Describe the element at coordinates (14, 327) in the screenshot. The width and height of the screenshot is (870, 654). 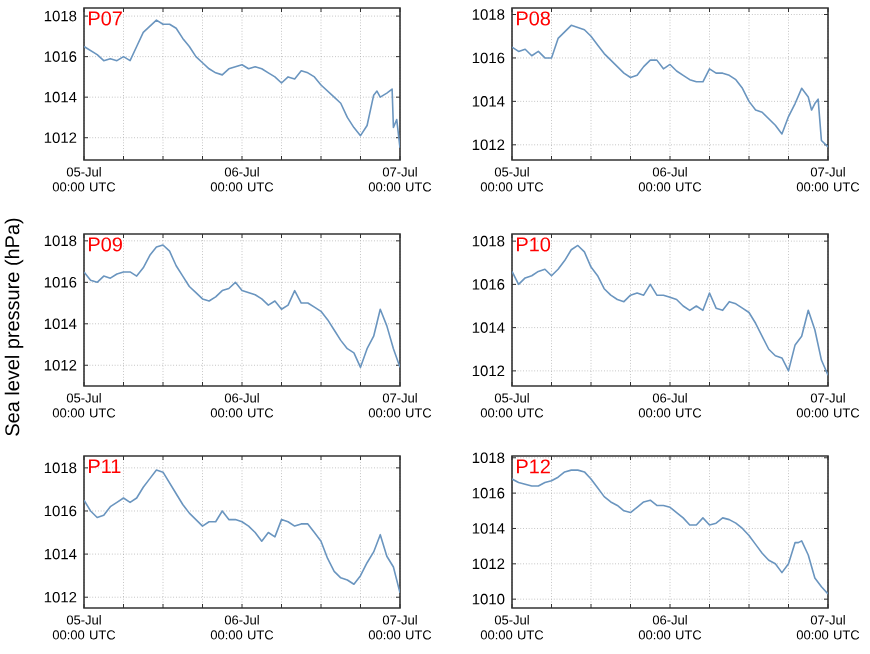
I see `y-axis-title: Sea level pressure (hPa)` at that location.